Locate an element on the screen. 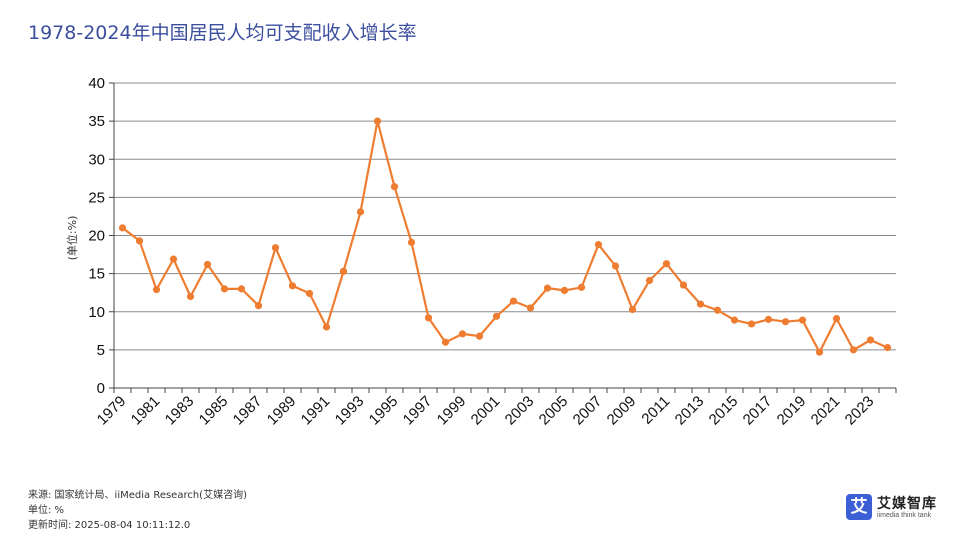 The height and width of the screenshot is (540, 960). y-tick-label: 20 is located at coordinates (96, 236).